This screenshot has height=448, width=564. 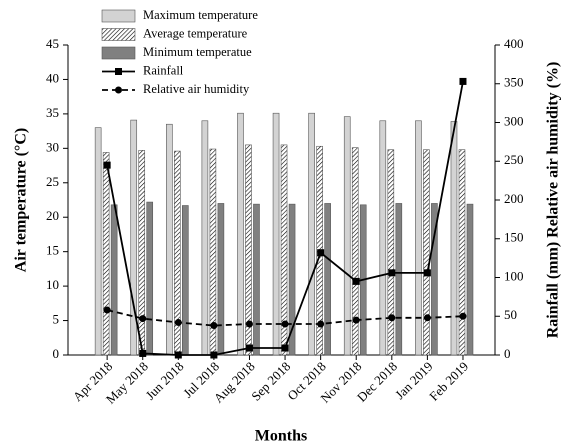 What do you see at coordinates (514, 43) in the screenshot?
I see `y2-tick-label: 400` at bounding box center [514, 43].